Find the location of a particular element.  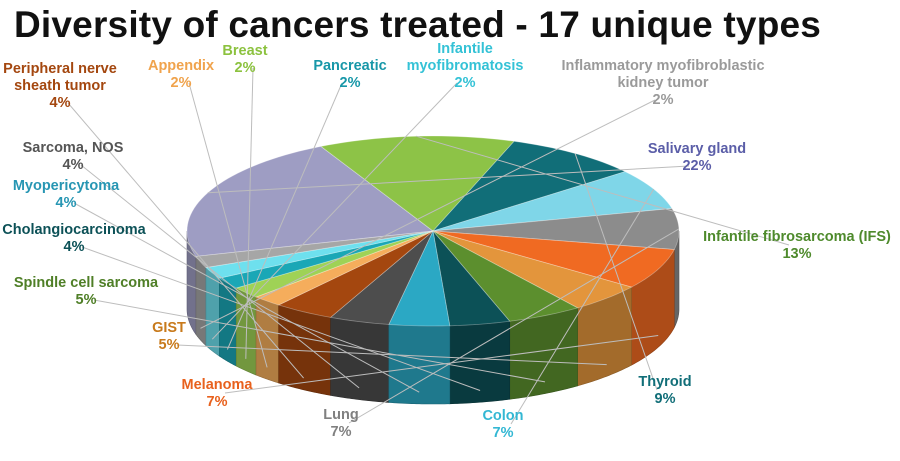

slice-label: Sarcoma, NOS 4% is located at coordinates (73, 156).